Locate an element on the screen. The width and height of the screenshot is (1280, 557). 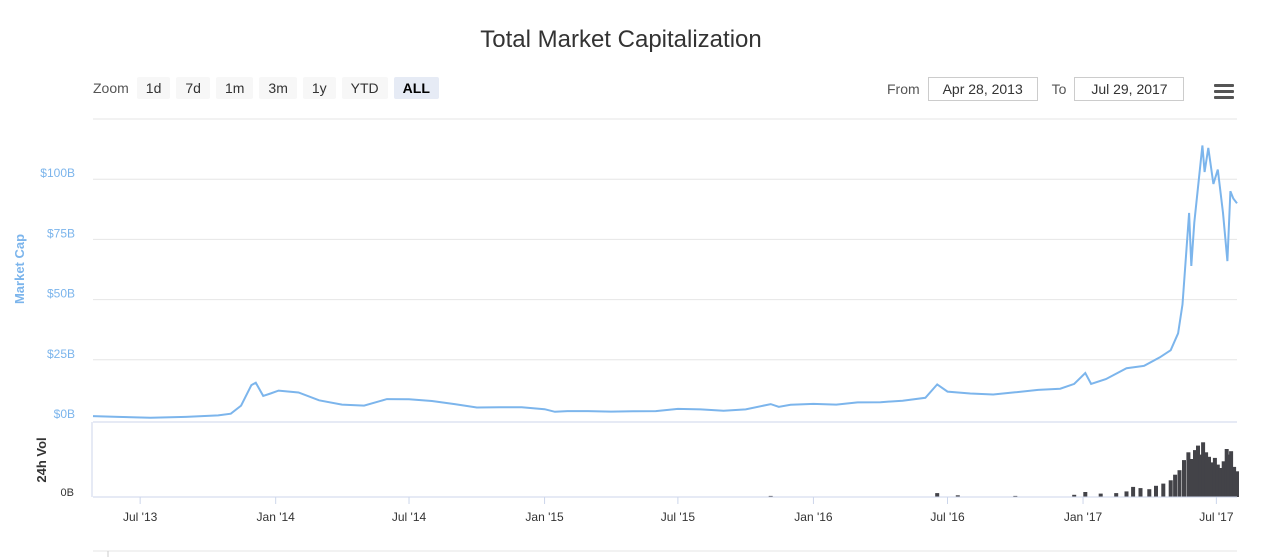
y-tick-label: $0B is located at coordinates (64, 414).